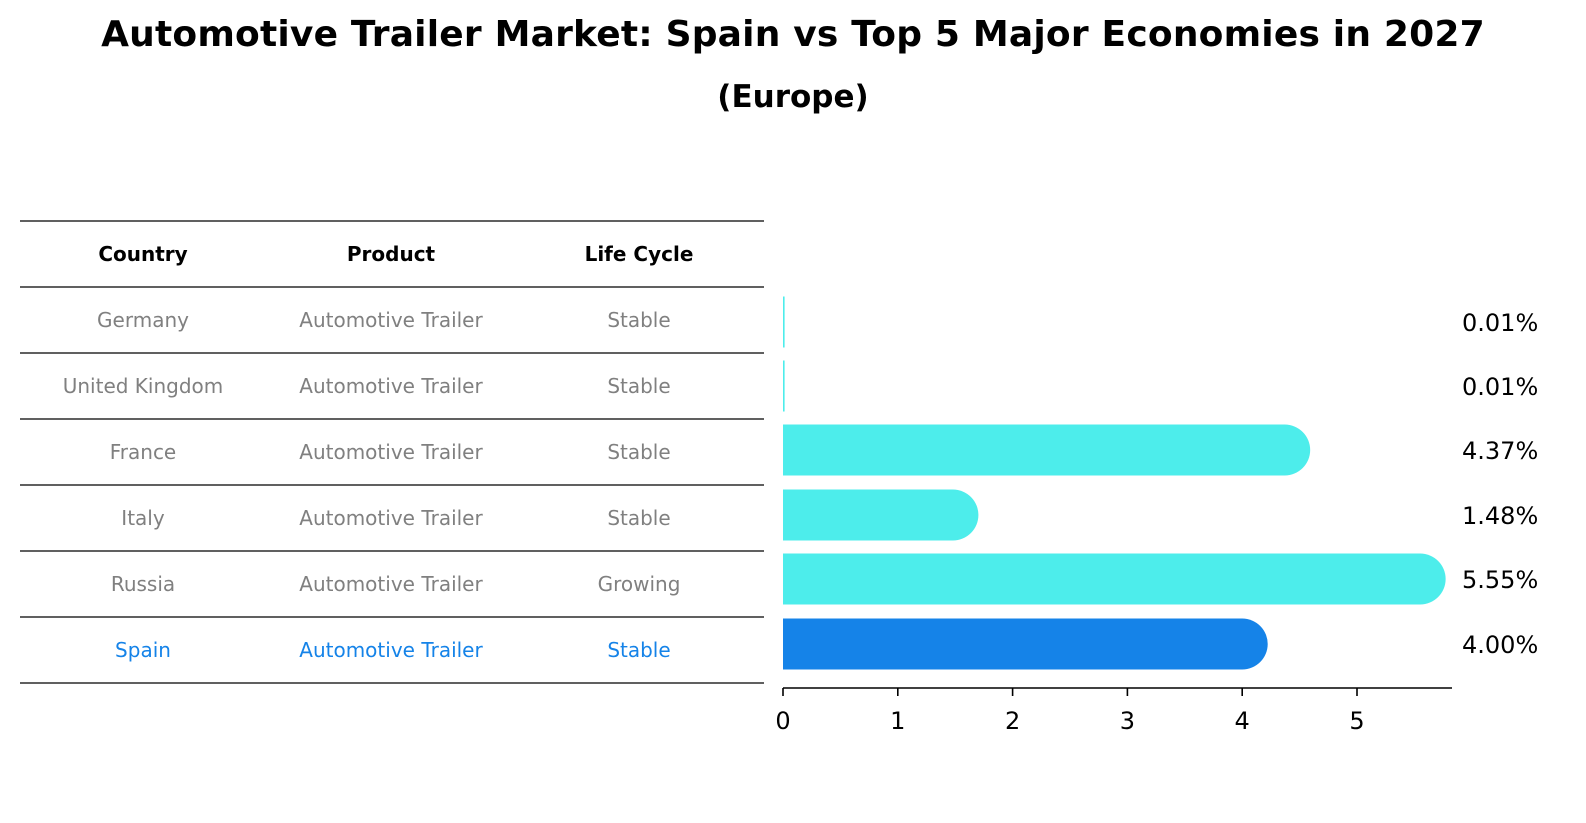 The image size is (1586, 823). Describe the element at coordinates (143, 650) in the screenshot. I see `table-cell-country: Spain` at that location.